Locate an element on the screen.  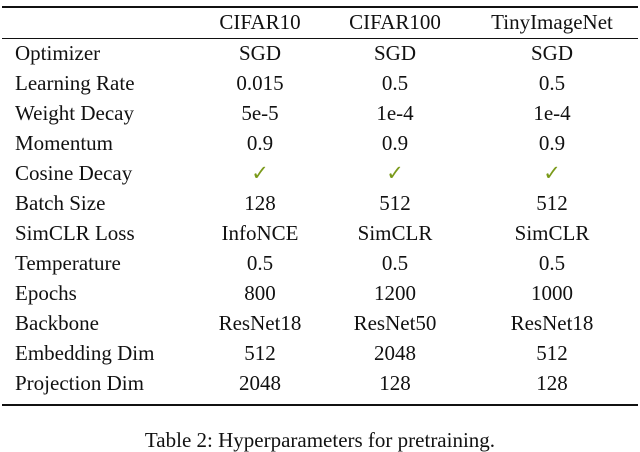
header-rule is located at coordinates (320, 38).